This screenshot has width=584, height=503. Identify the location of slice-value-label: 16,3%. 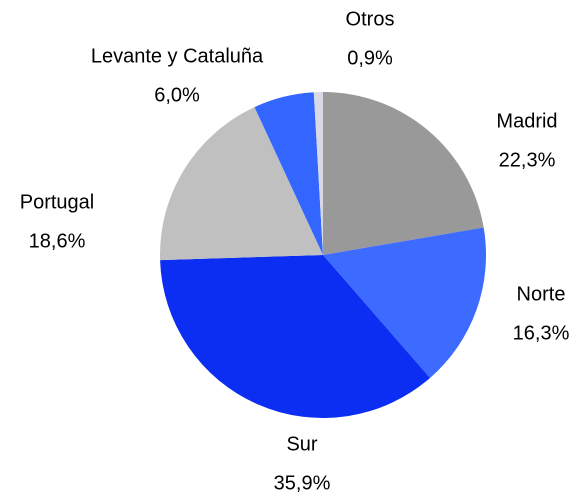
(541, 333).